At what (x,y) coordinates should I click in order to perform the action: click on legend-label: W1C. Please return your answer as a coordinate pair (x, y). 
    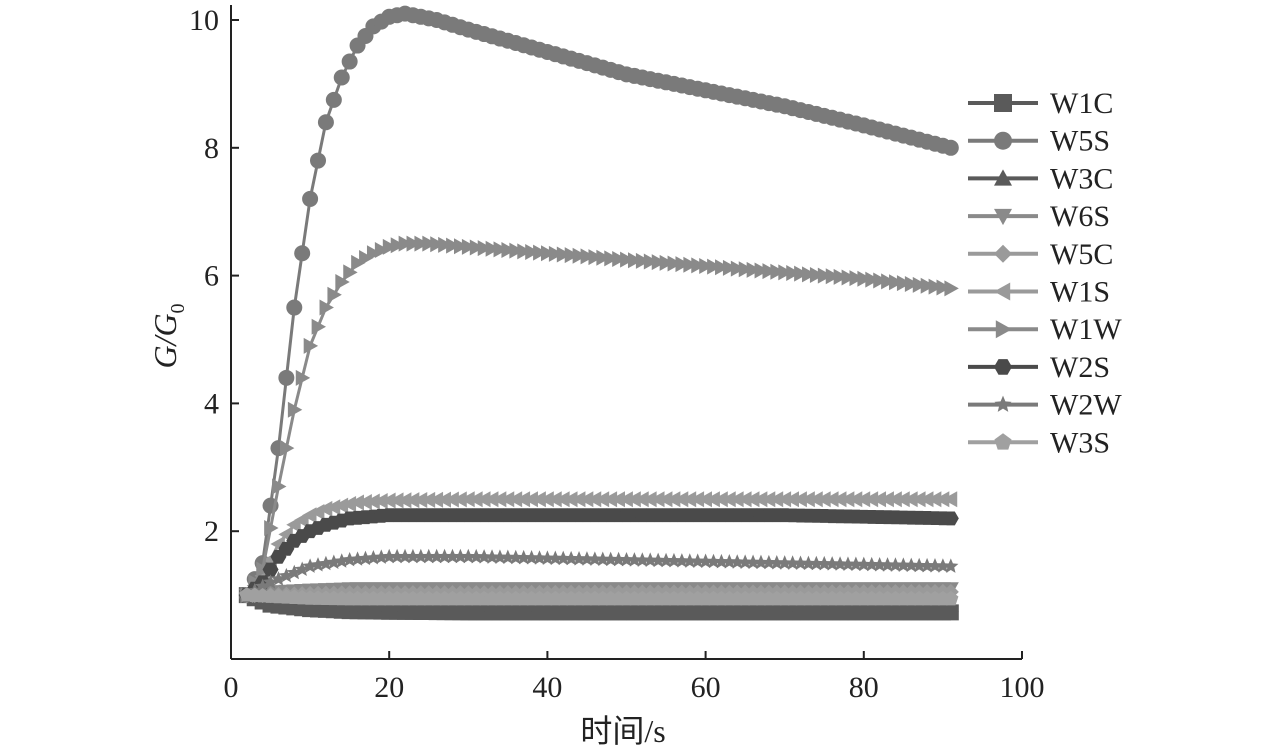
    Looking at the image, I should click on (1081, 103).